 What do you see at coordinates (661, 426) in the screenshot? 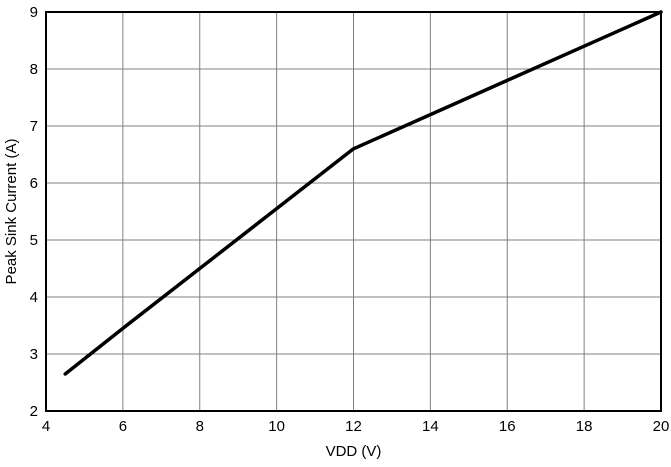
I see `x-tick-label: 20` at bounding box center [661, 426].